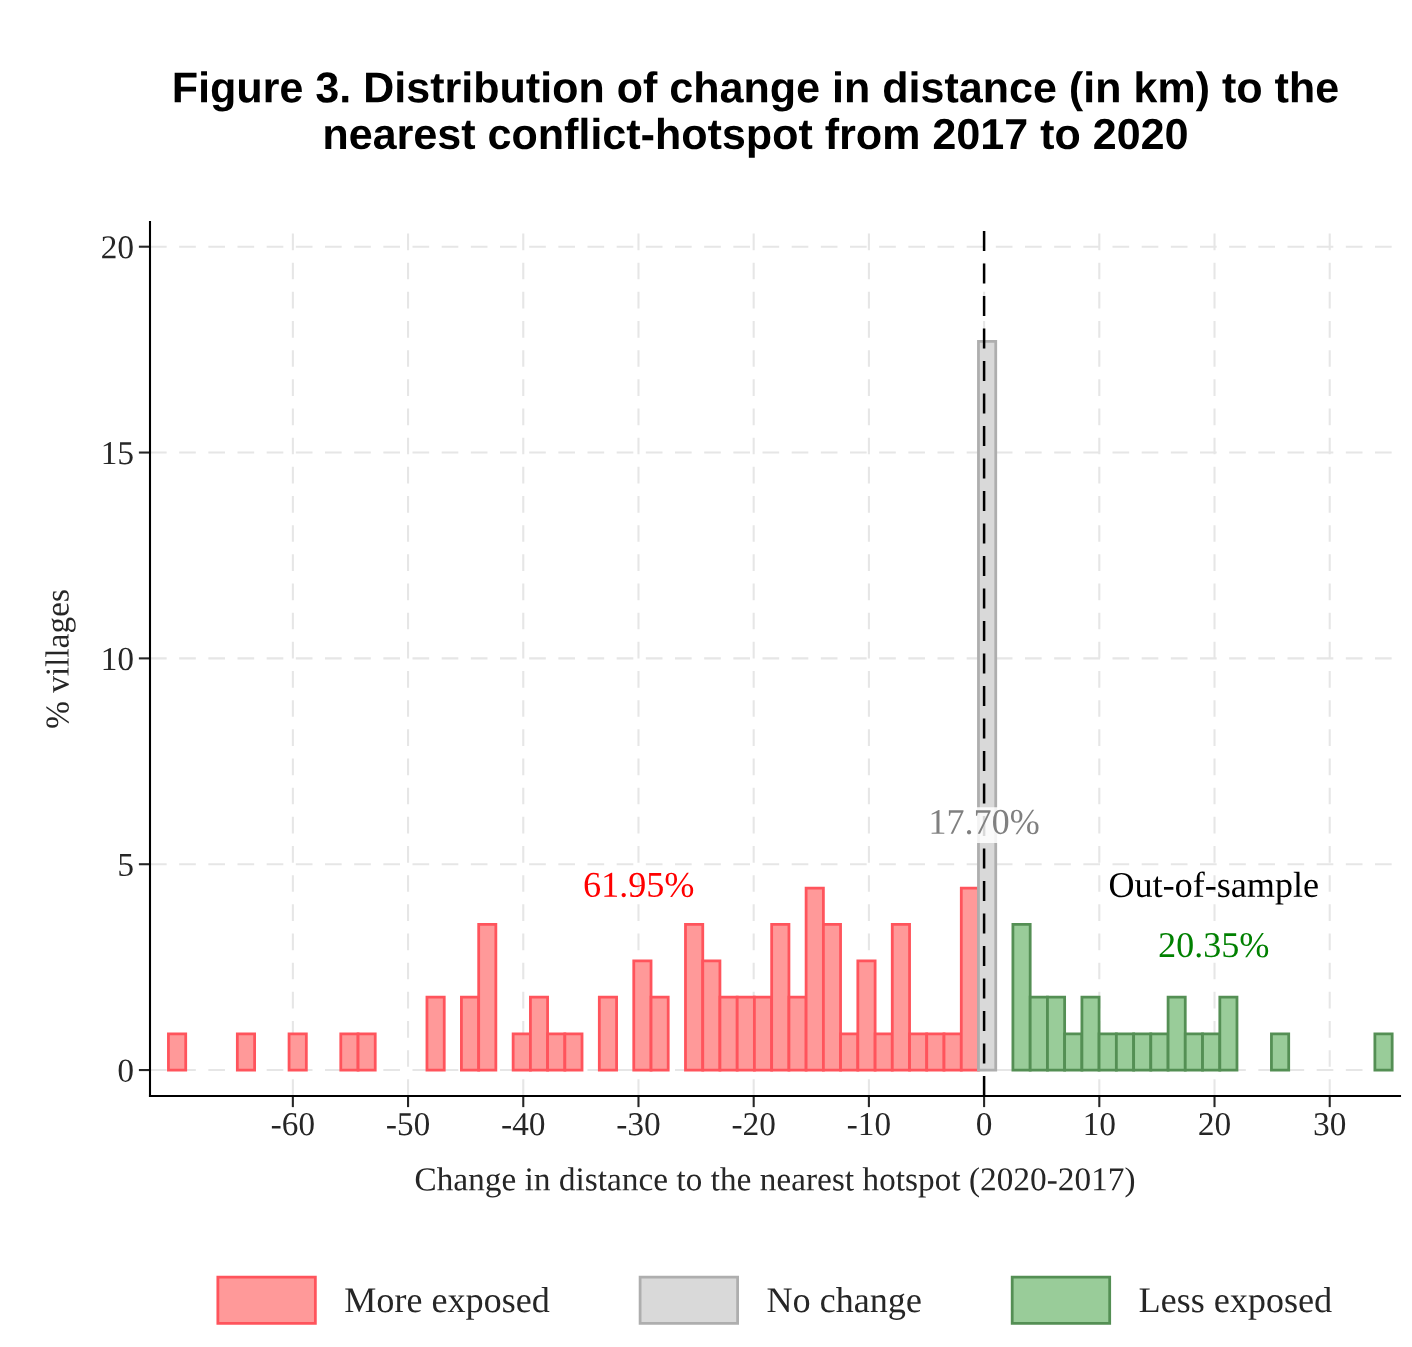 Image resolution: width=1412 pixels, height=1347 pixels. What do you see at coordinates (984, 1124) in the screenshot?
I see `x-tick-label: 0` at bounding box center [984, 1124].